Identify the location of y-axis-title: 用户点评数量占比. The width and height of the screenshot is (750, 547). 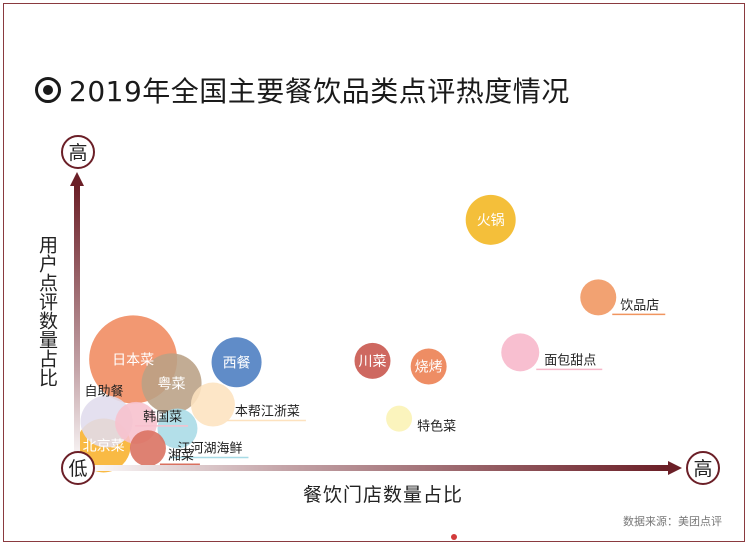
(47, 311).